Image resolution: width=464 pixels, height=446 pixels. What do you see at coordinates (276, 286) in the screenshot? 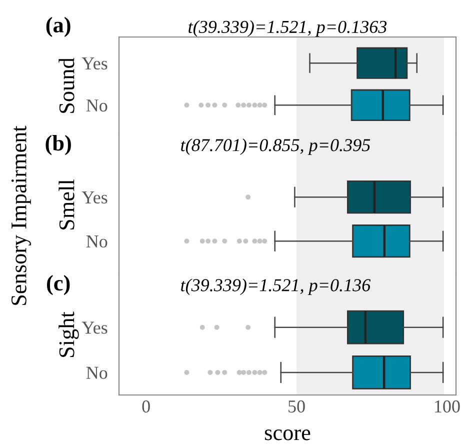
I see `chart-title: t(39.339)=1.521, p=0.136` at bounding box center [276, 286].